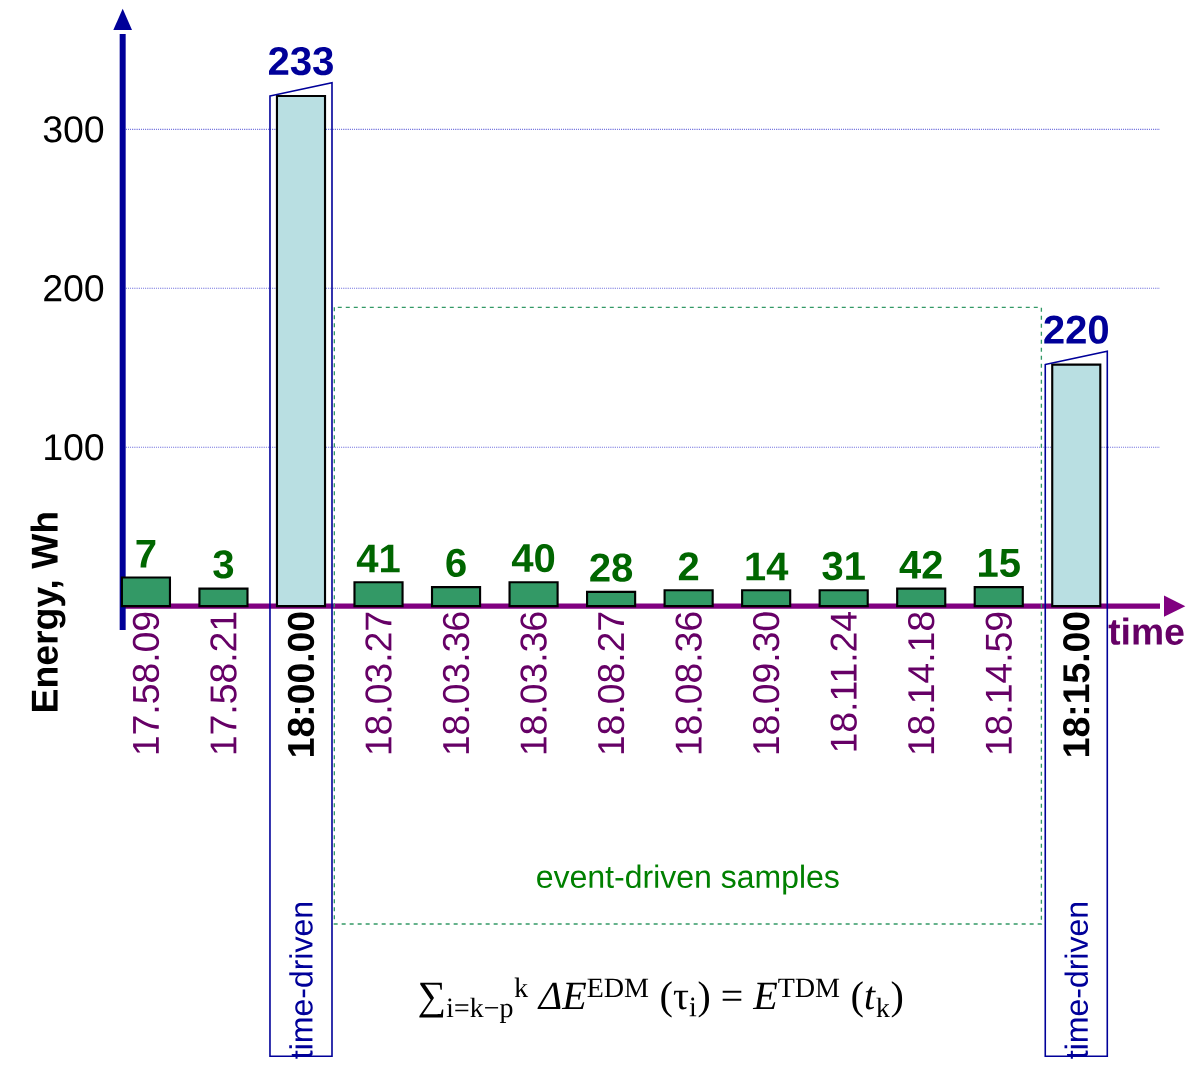 The height and width of the screenshot is (1074, 1196). Describe the element at coordinates (767, 566) in the screenshot. I see `annotation: 14` at that location.